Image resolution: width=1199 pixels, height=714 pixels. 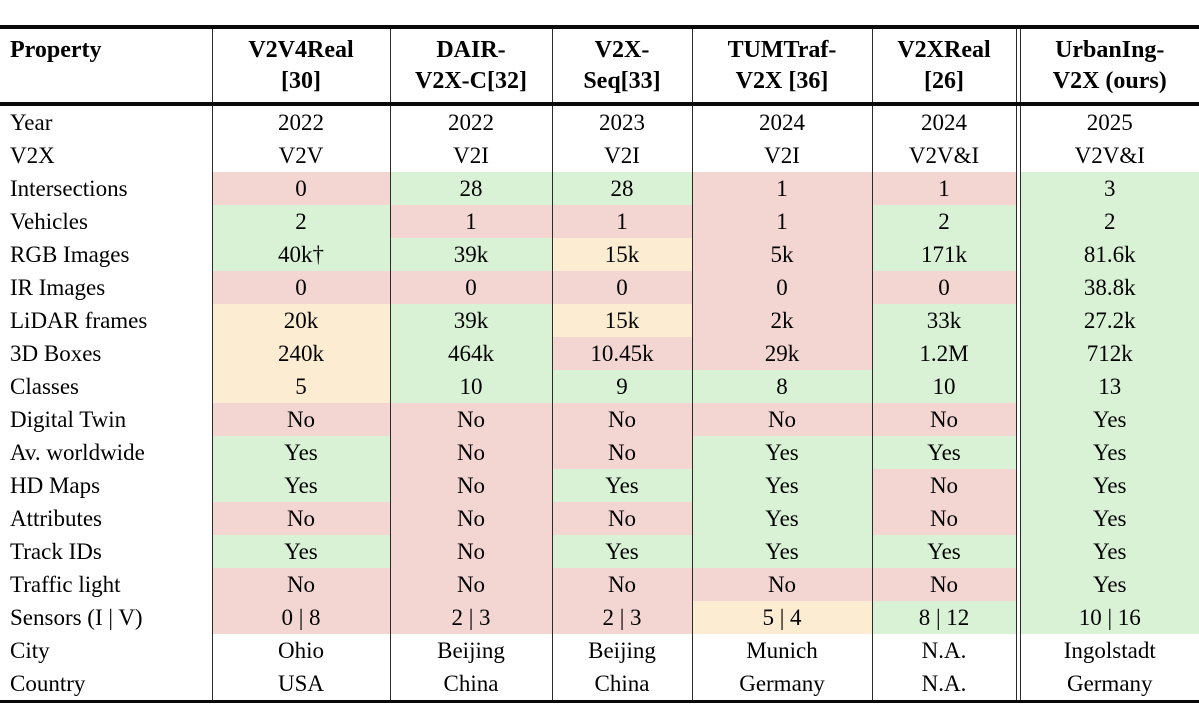 I want to click on property-label: Track IDs, so click(x=106, y=551).